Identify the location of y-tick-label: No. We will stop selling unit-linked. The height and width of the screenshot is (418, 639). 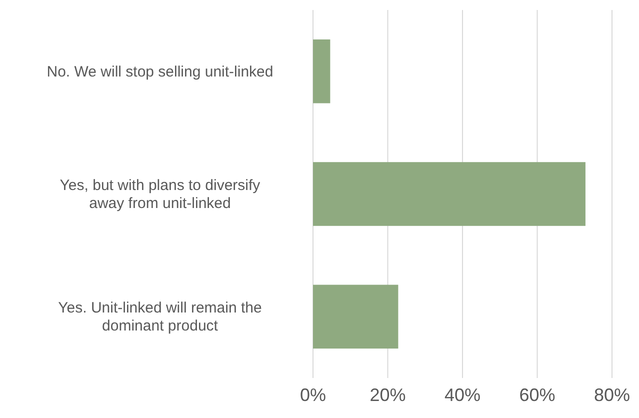
(160, 71).